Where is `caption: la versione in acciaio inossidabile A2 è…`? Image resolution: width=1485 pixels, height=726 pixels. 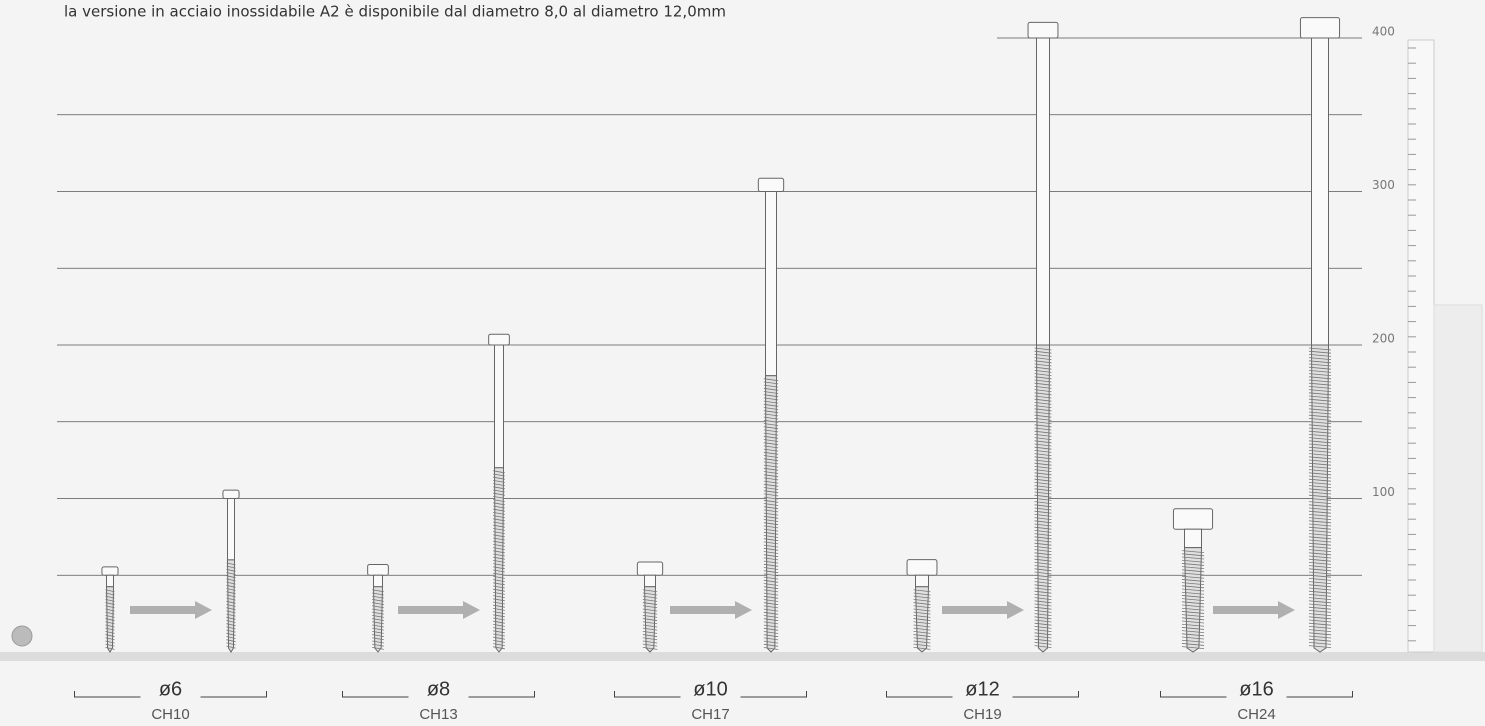
caption: la versione in acciaio inossidabile A2 è… is located at coordinates (395, 12).